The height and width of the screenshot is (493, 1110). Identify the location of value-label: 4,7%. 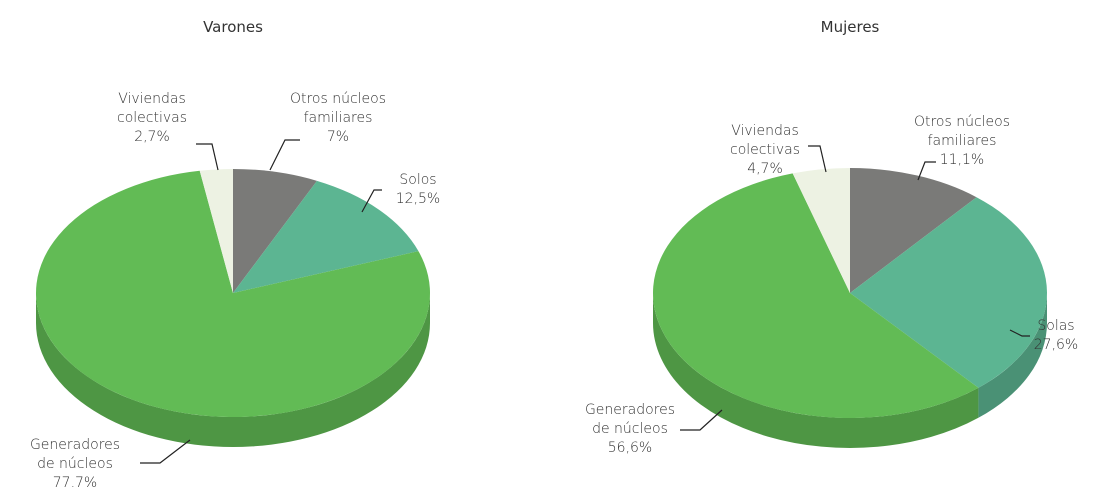
(765, 169).